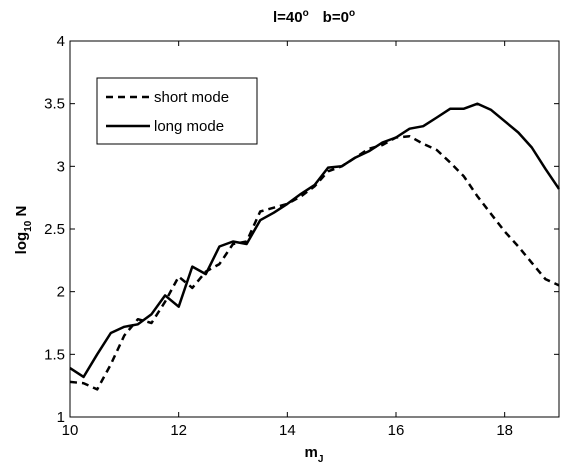 This screenshot has height=468, width=570. Describe the element at coordinates (288, 17) in the screenshot. I see `title-l-label: l=40` at that location.